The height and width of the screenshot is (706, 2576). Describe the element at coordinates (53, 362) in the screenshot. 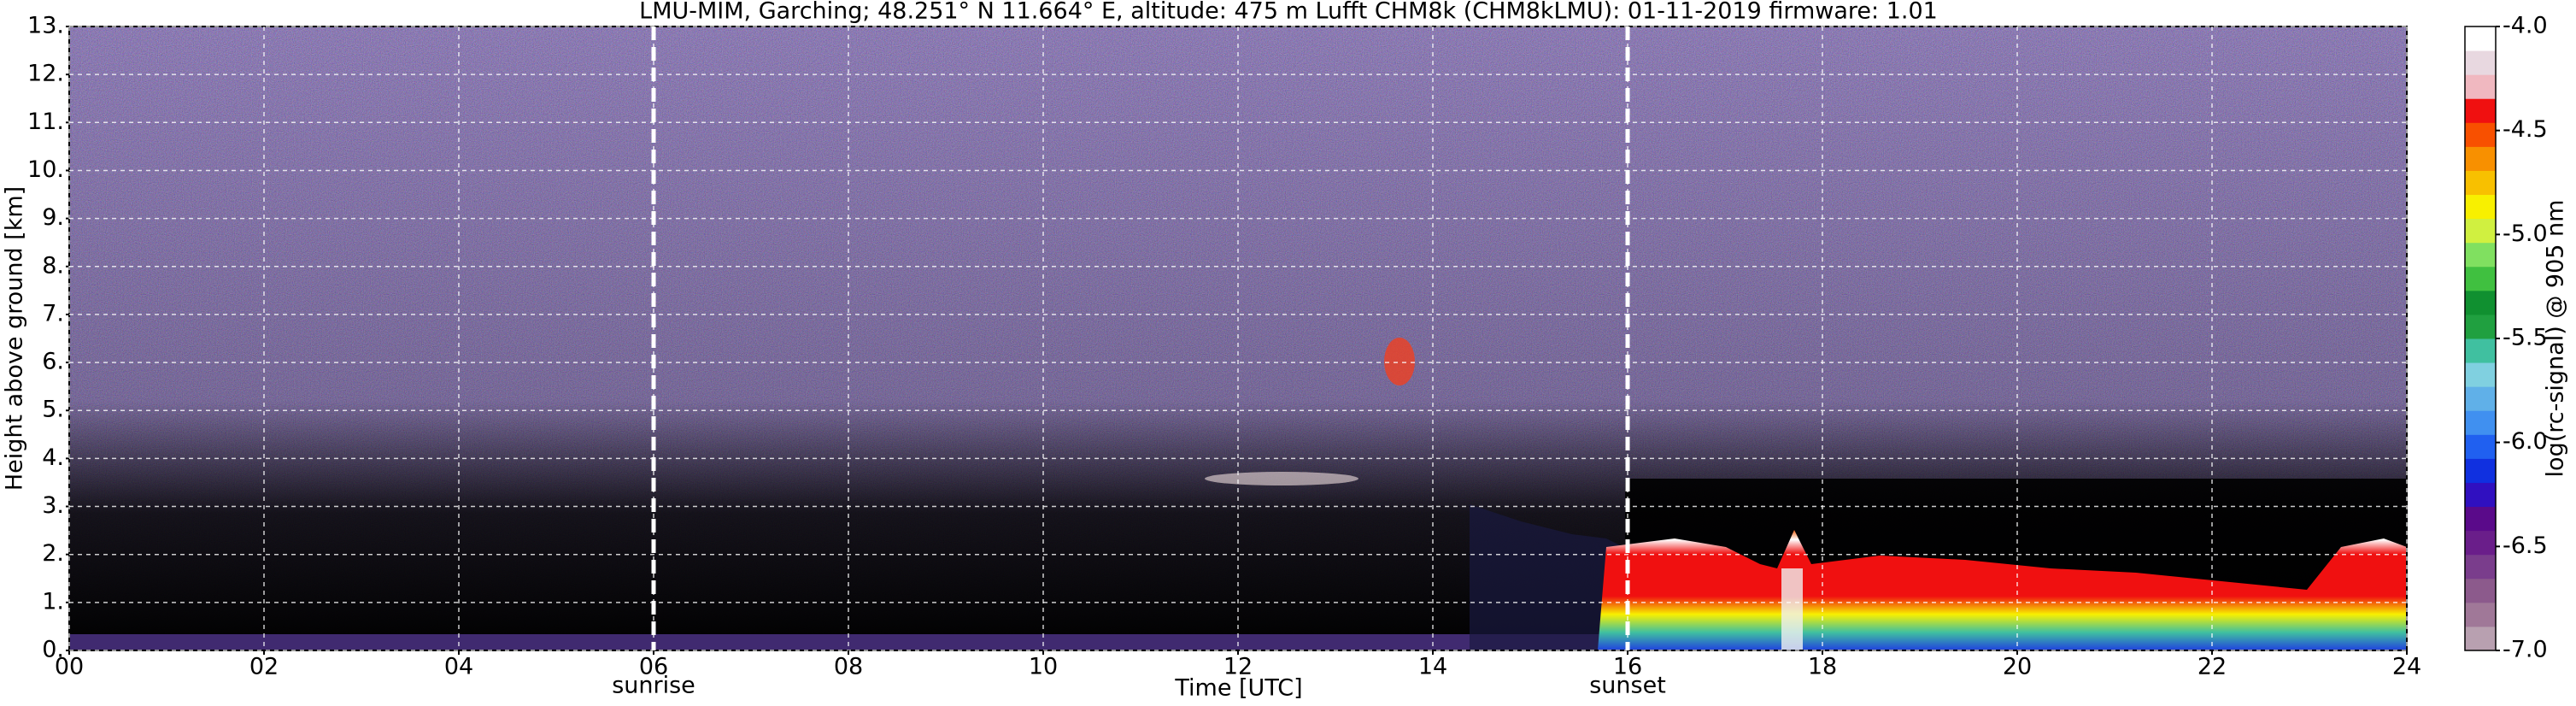

I see `y-tick-label: 6.` at that location.